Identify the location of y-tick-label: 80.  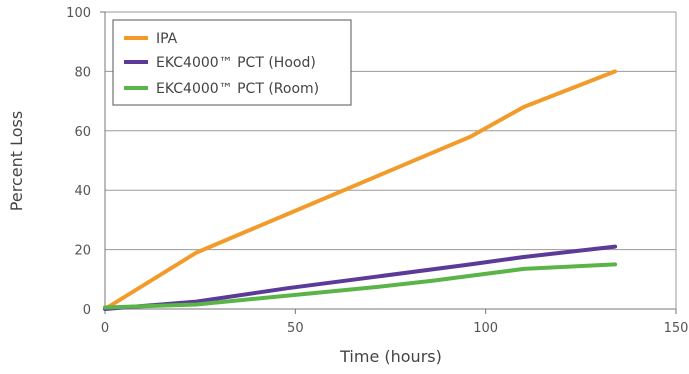
(82, 72).